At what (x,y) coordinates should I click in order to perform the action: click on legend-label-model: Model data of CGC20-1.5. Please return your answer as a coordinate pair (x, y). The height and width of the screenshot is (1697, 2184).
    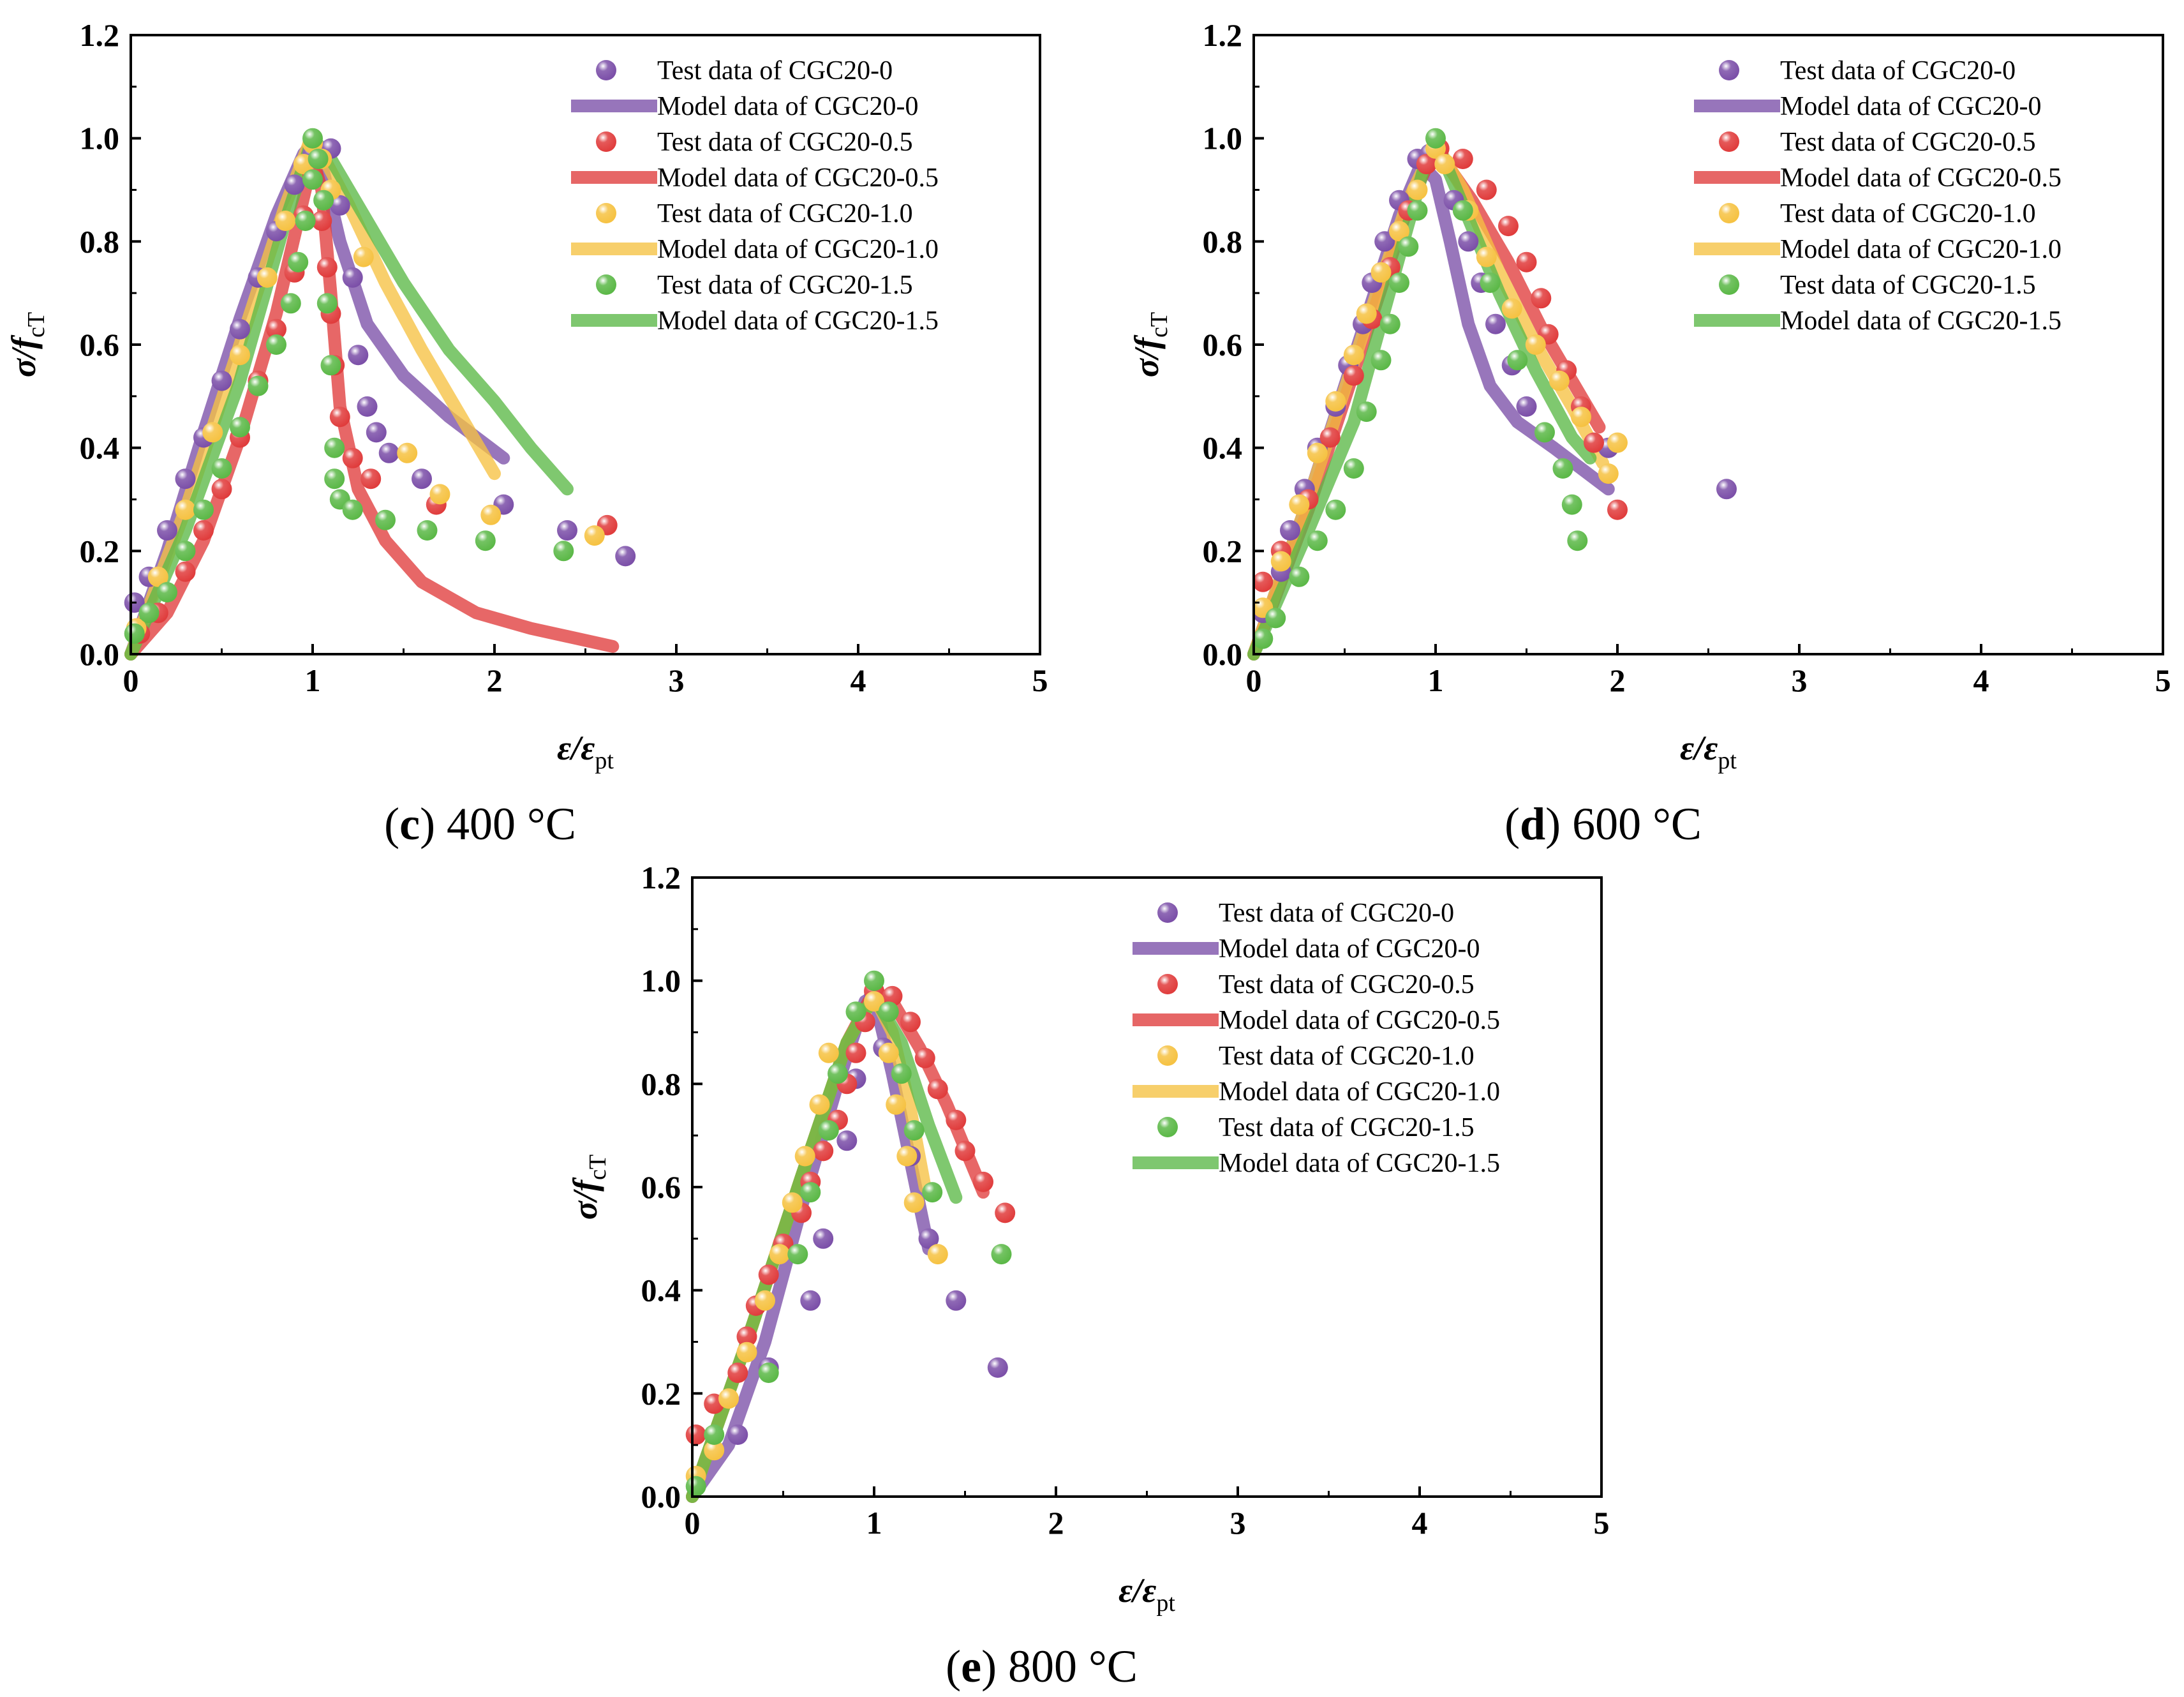
    Looking at the image, I should click on (798, 321).